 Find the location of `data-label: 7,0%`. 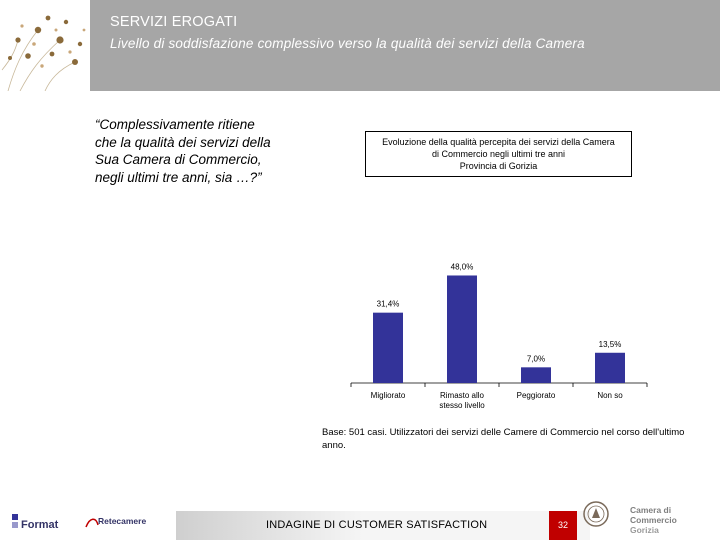

data-label: 7,0% is located at coordinates (536, 358).